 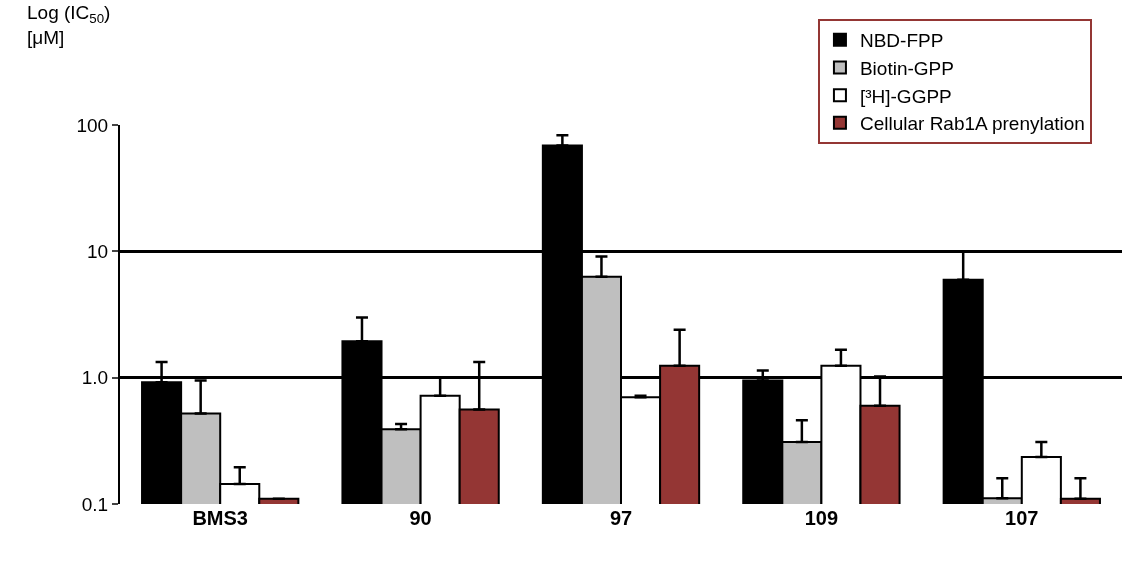 I want to click on y-tick-label: 0.1, so click(x=95, y=504).